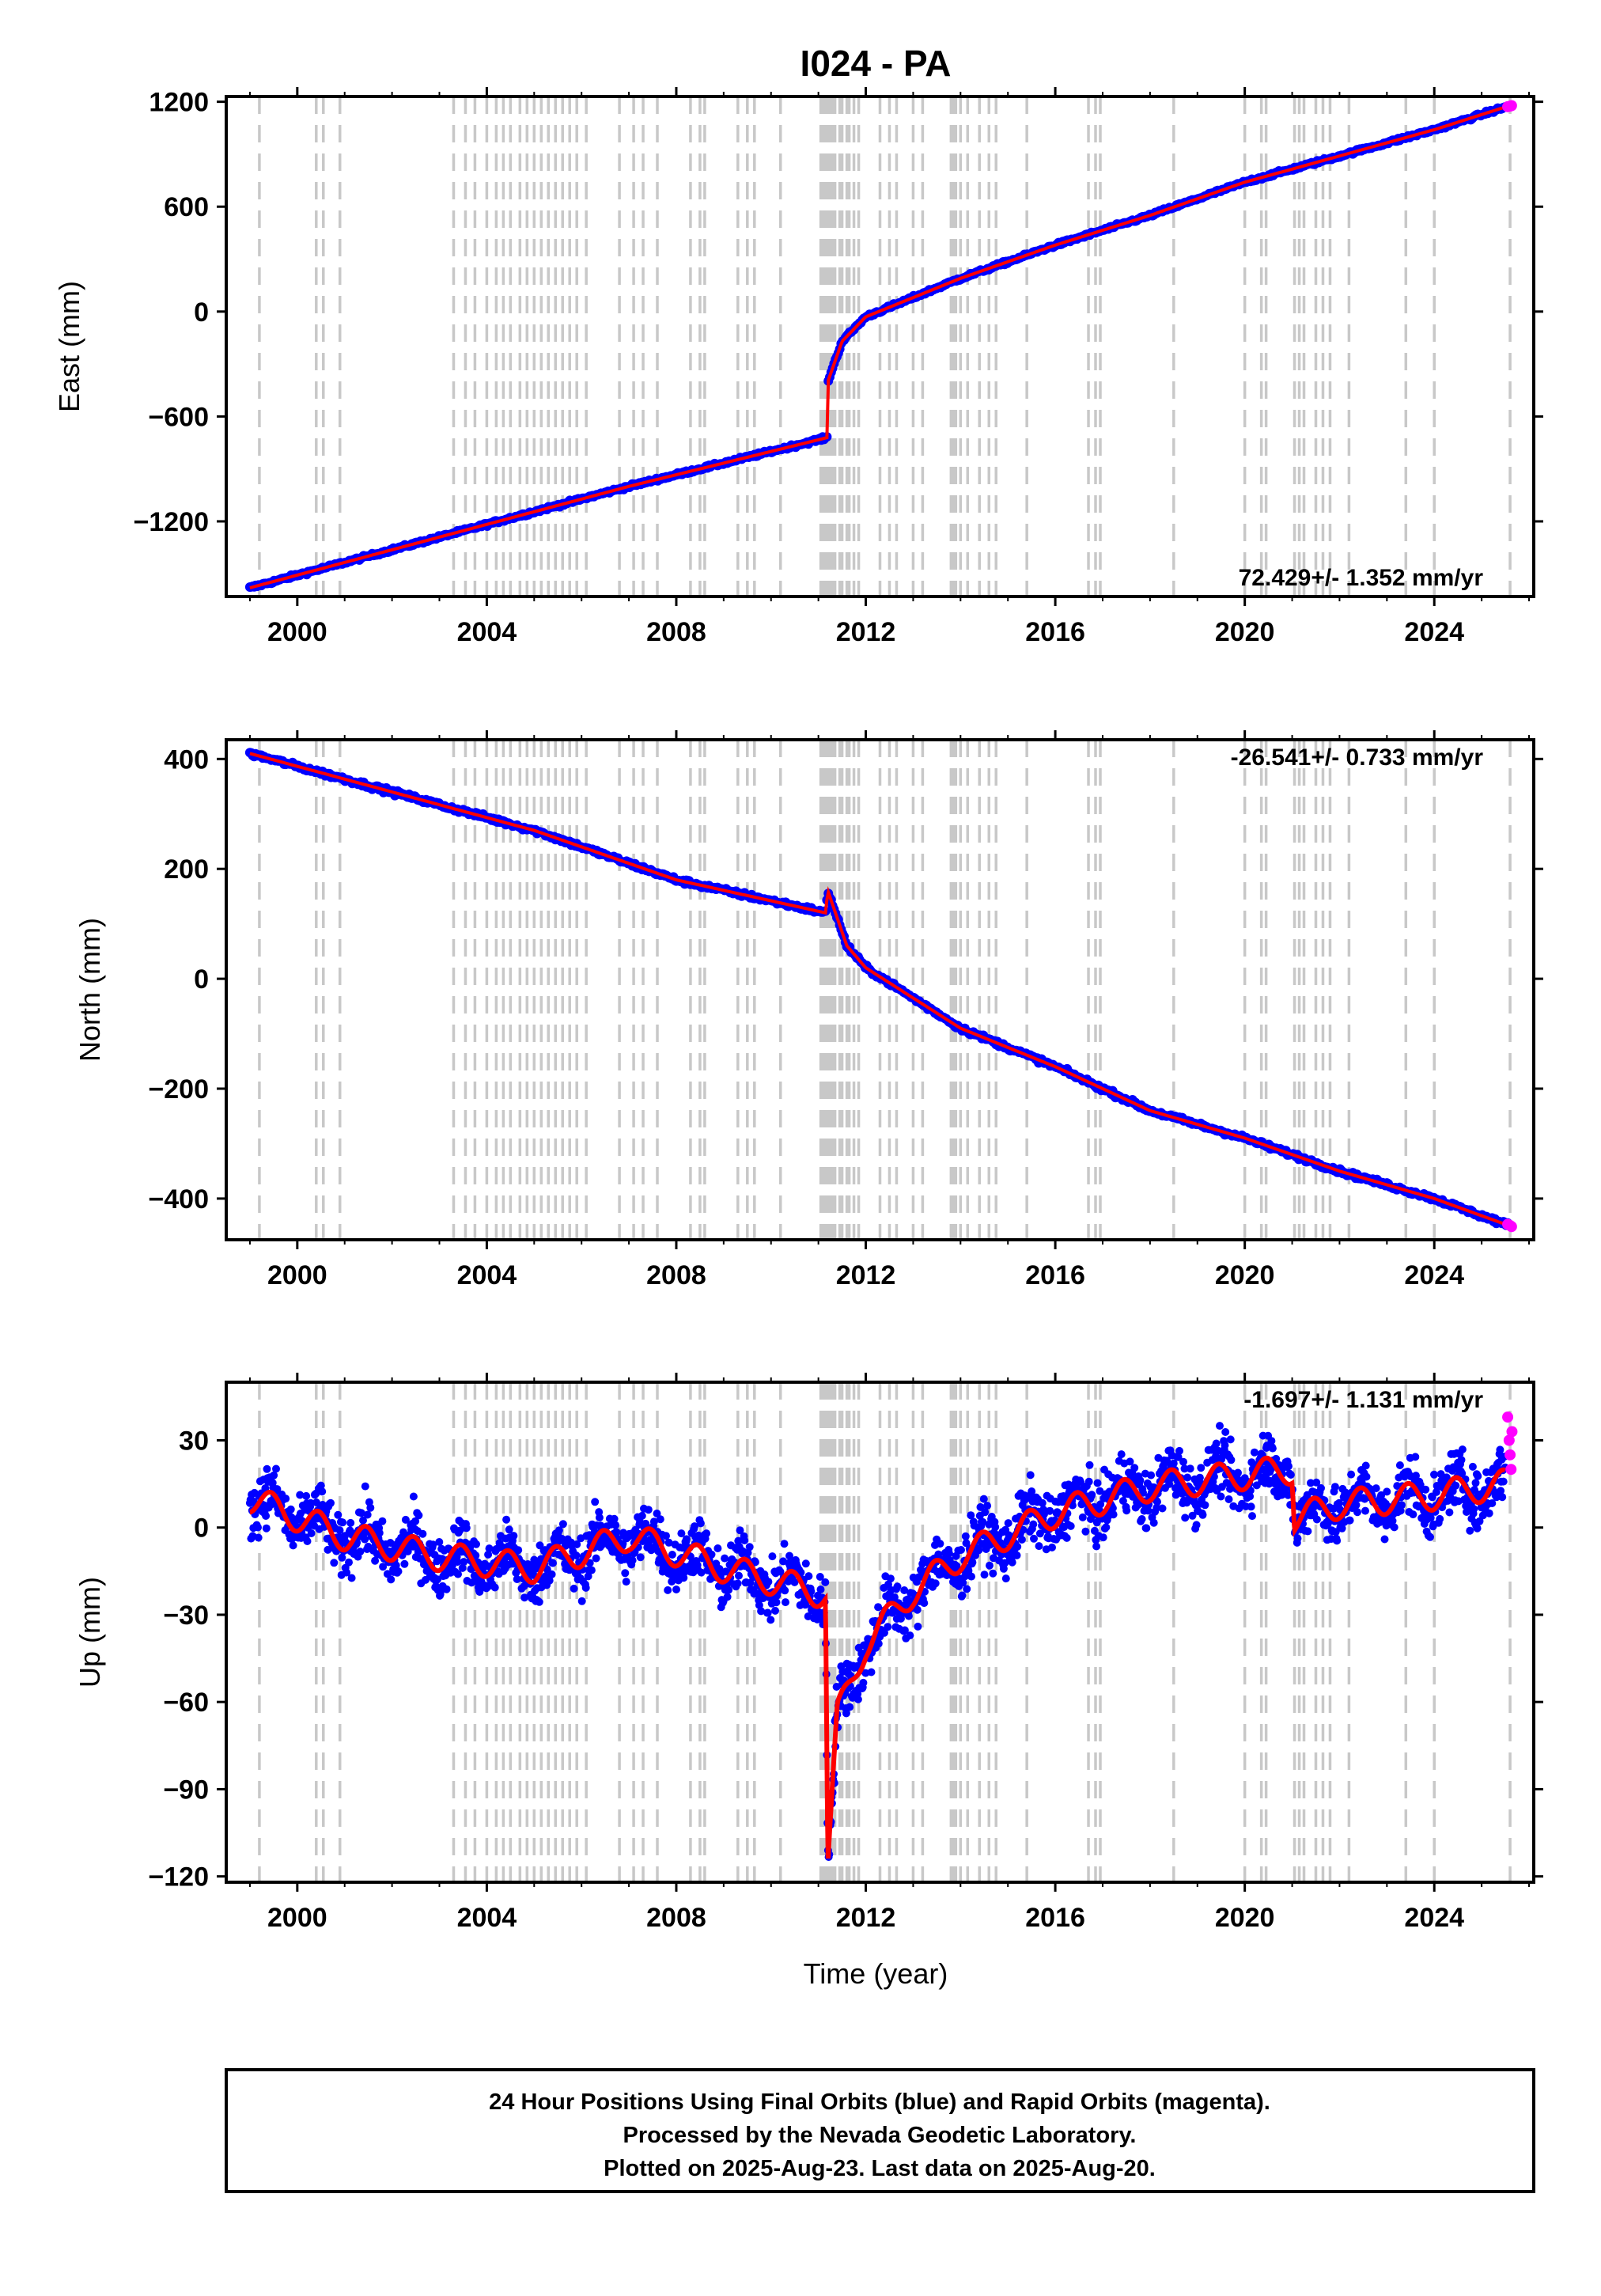 This screenshot has width=1601, height=2296. I want to click on y-tick-label: −400, so click(178, 1199).